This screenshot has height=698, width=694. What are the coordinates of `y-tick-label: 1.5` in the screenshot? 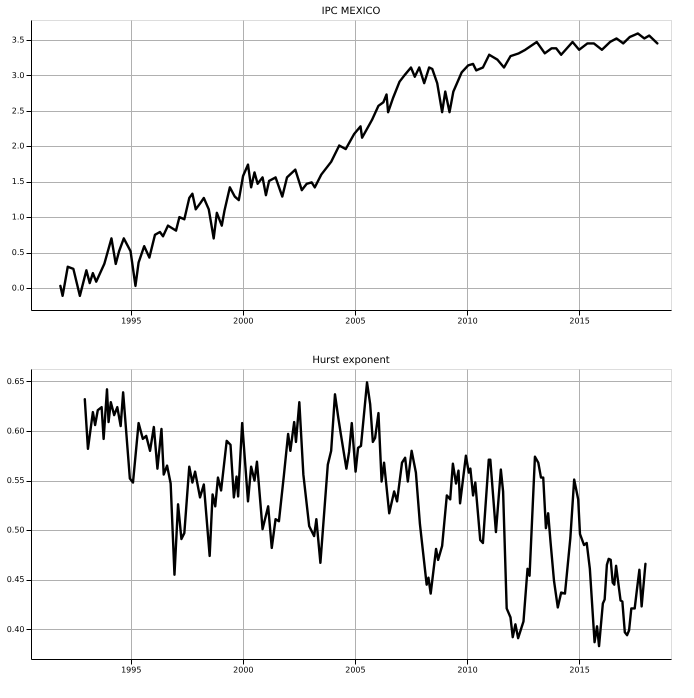 It's located at (18, 181).